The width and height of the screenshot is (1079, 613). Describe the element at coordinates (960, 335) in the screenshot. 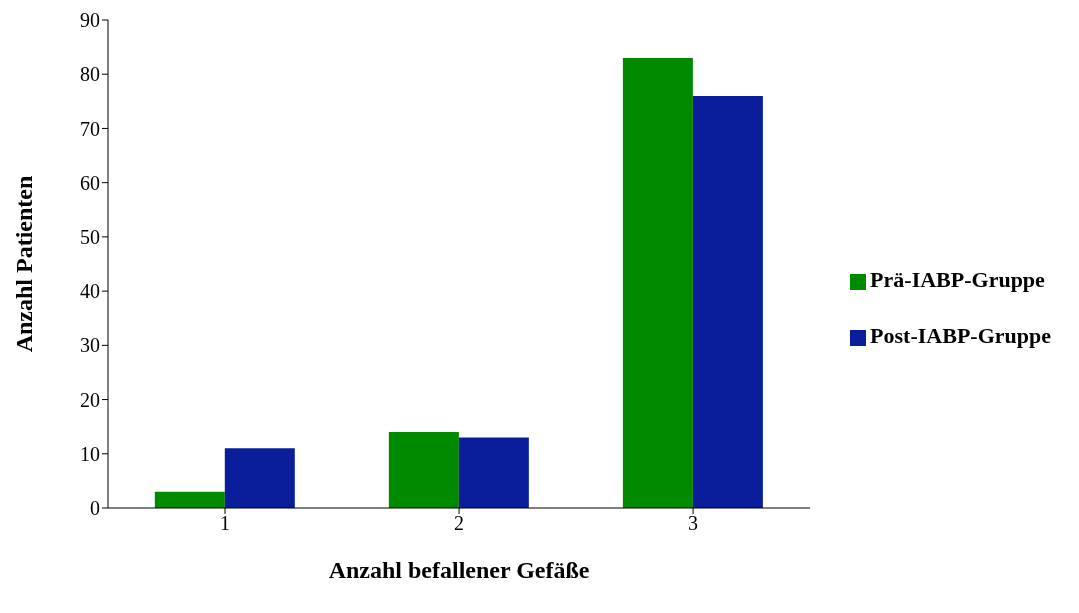

I see `legend-label: Post-IABP-Gruppe` at that location.